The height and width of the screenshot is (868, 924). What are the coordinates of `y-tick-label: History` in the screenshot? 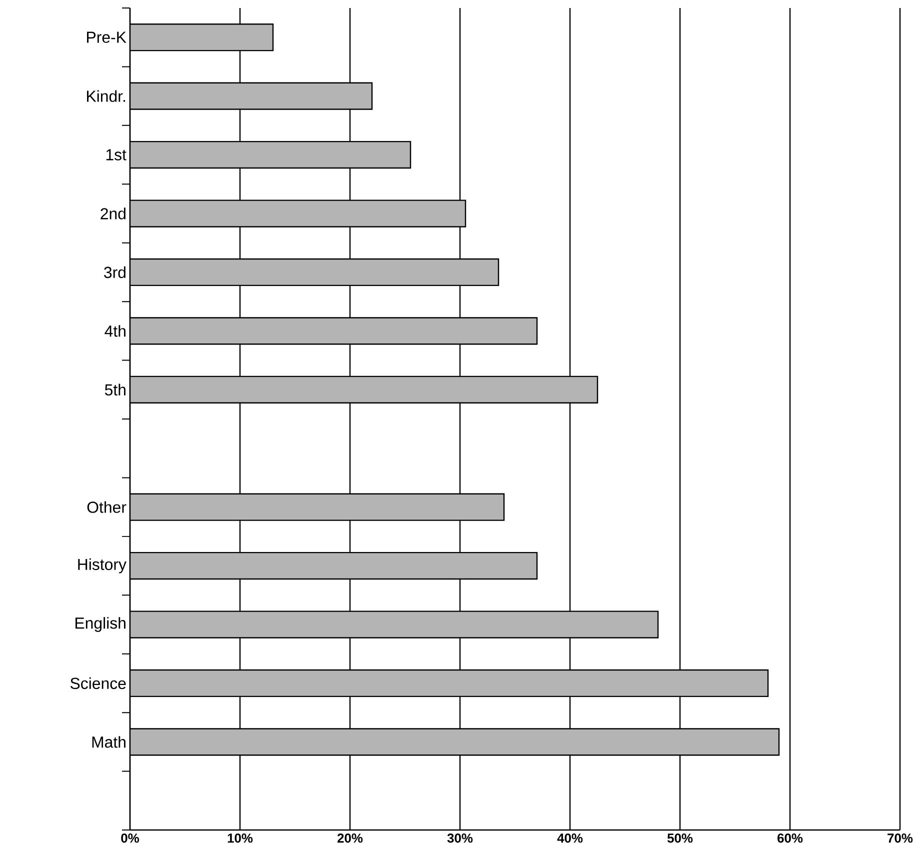 It's located at (102, 566).